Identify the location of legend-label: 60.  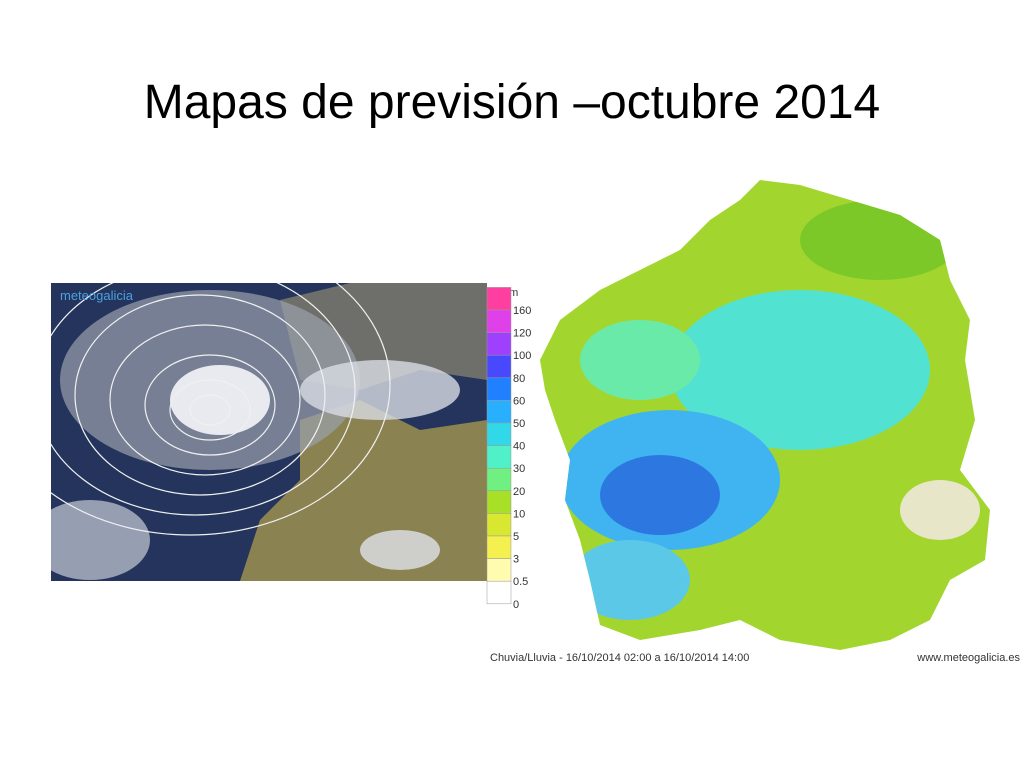
(519, 401).